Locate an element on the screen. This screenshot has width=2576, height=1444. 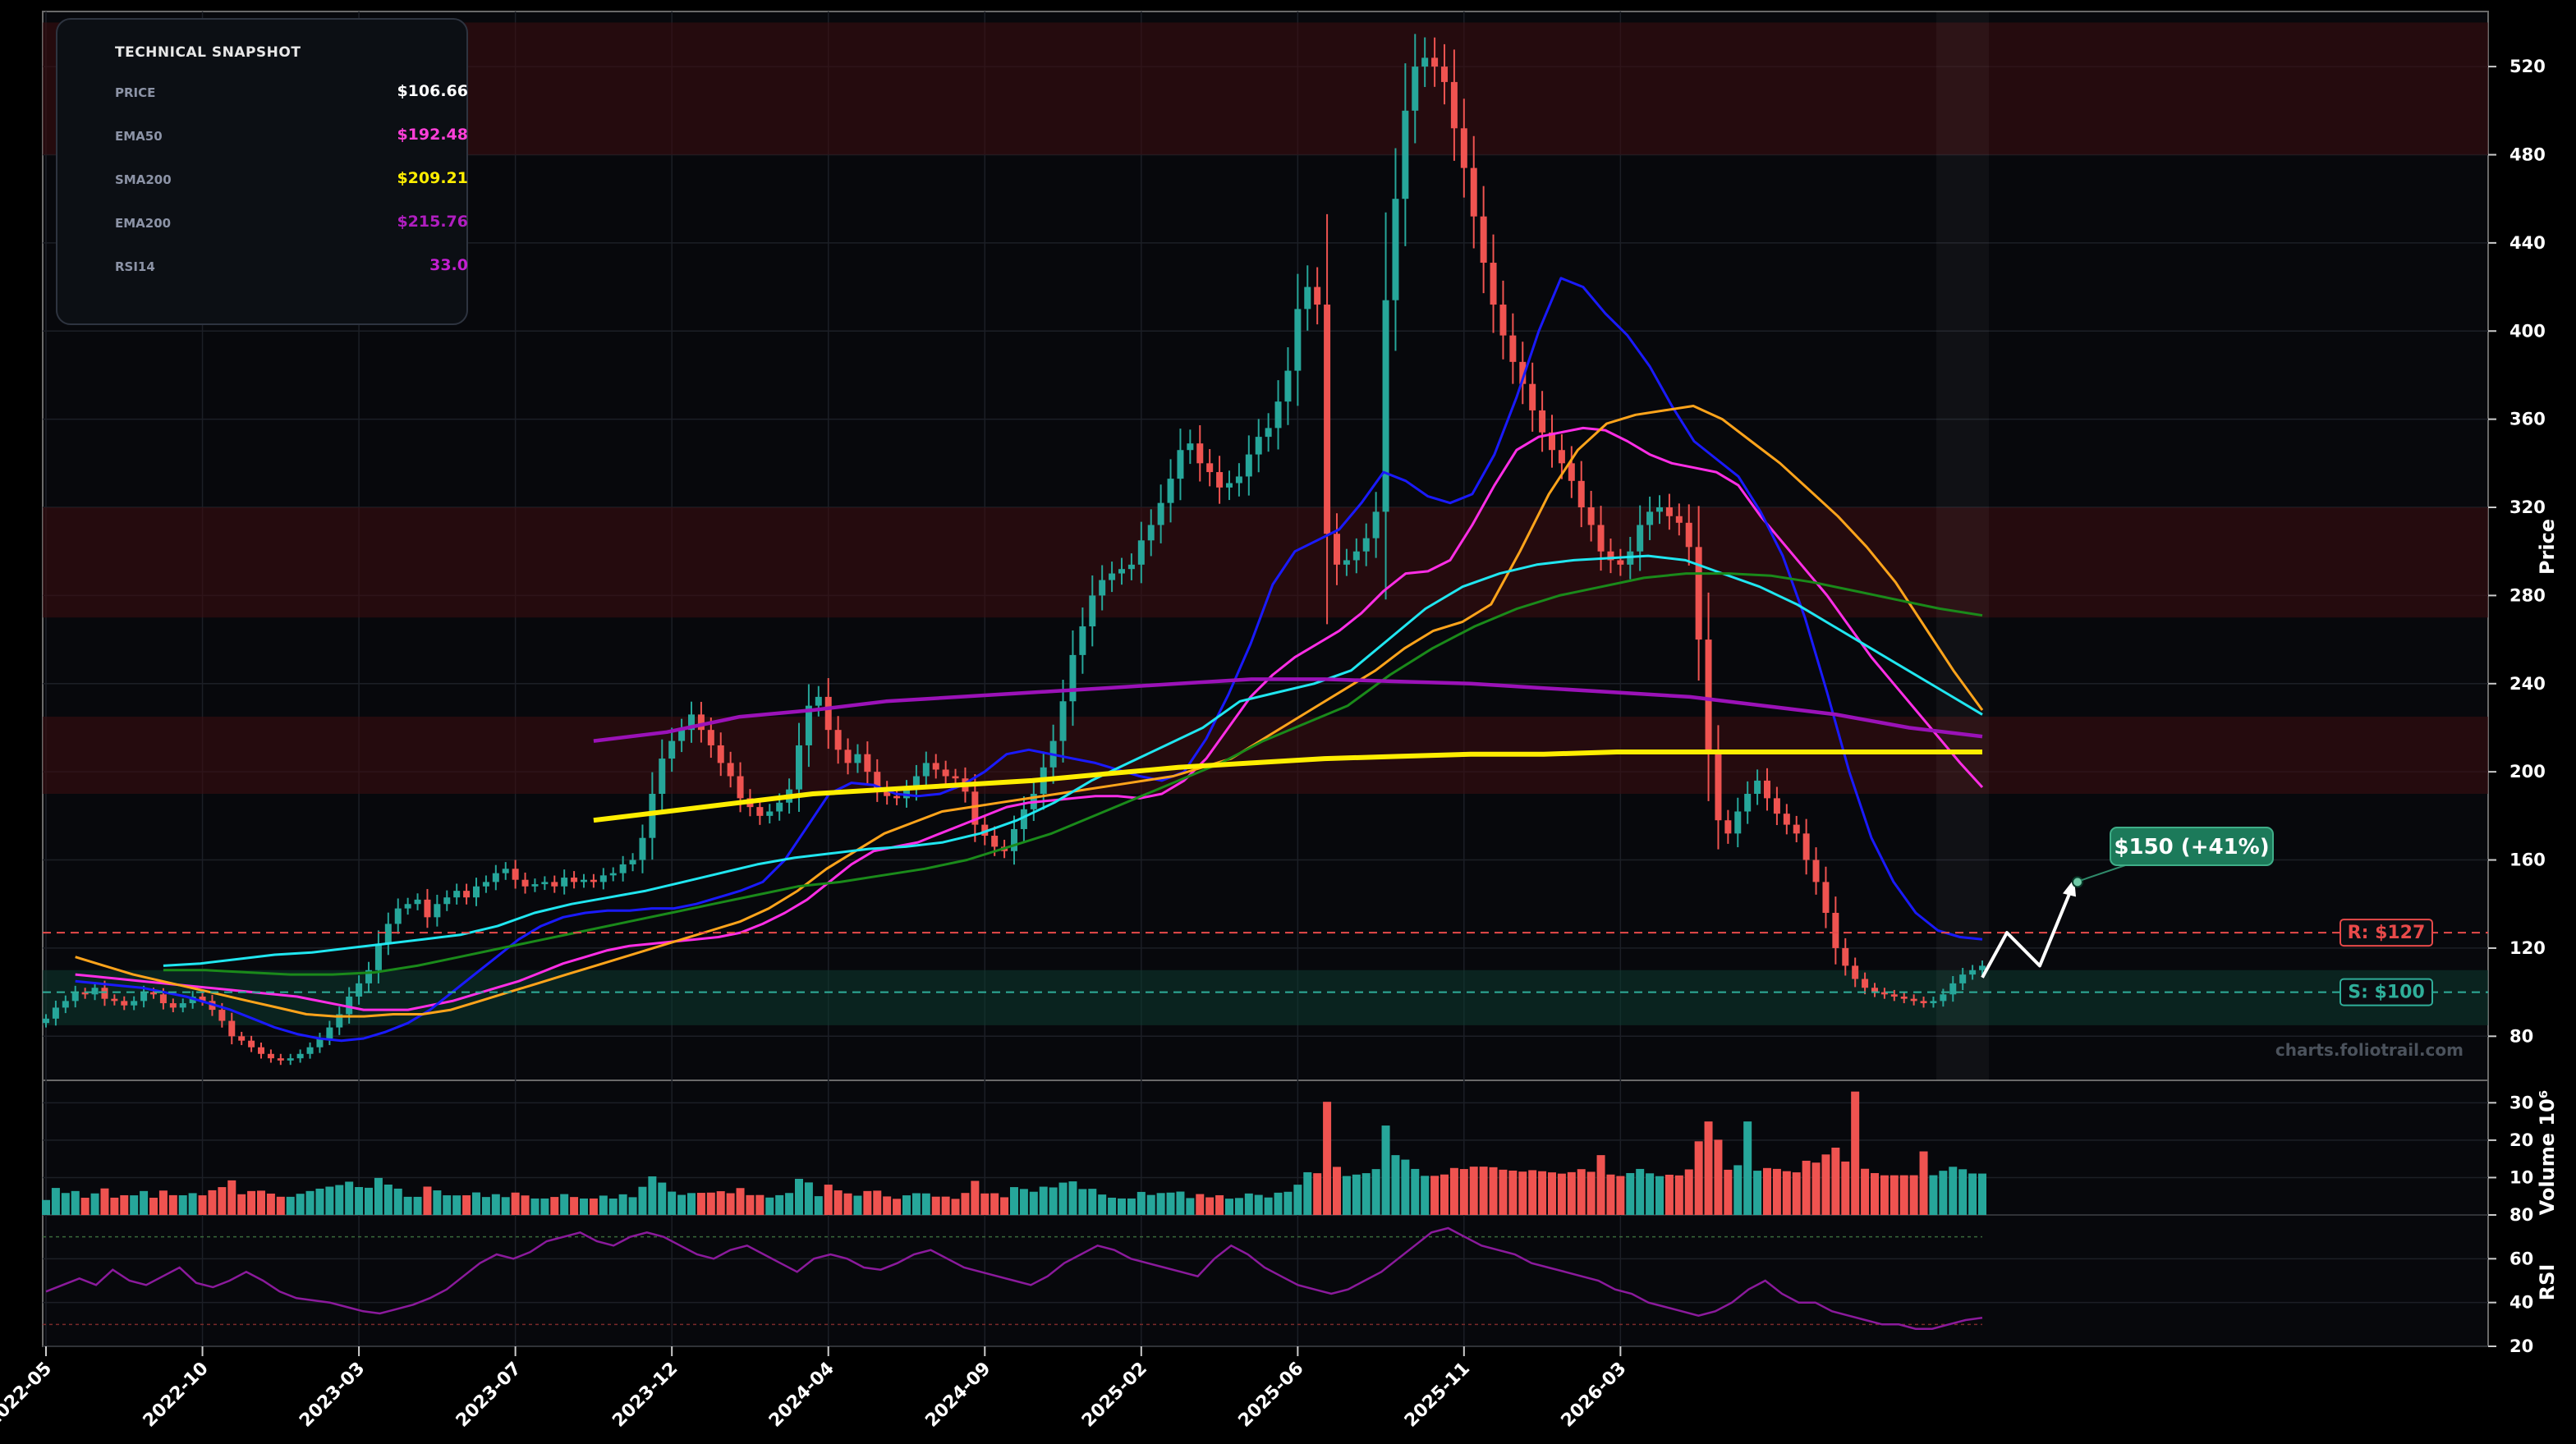
price-tick-label: 320 is located at coordinates (2527, 507).